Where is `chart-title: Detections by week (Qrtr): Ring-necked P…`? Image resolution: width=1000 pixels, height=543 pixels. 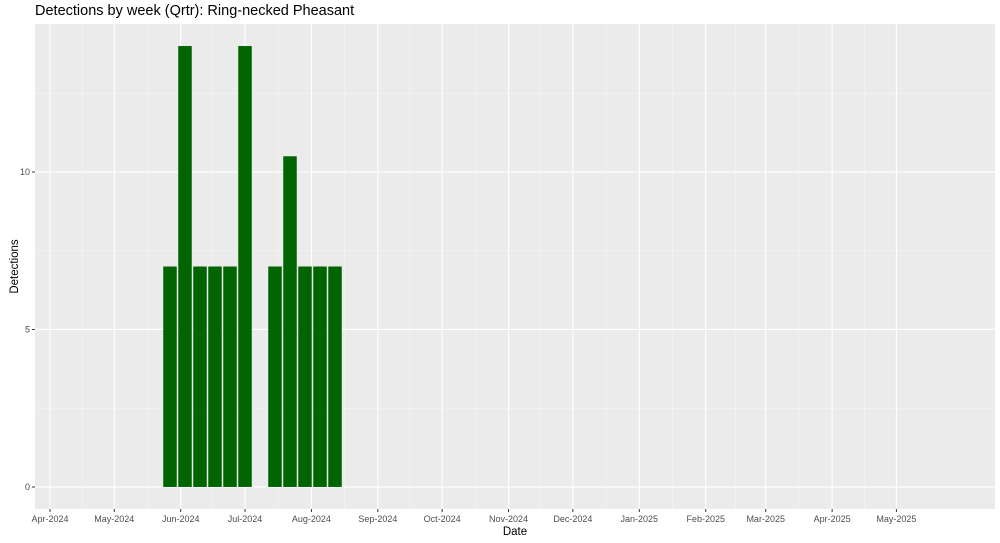
chart-title: Detections by week (Qrtr): Ring-necked P… is located at coordinates (195, 11).